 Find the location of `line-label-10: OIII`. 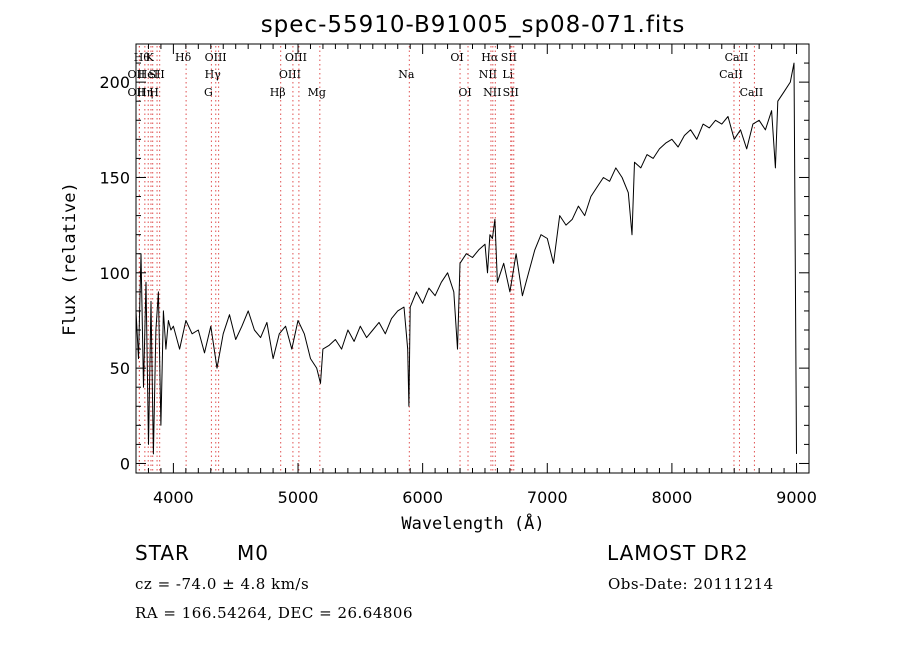

line-label-10: OIII is located at coordinates (216, 57).